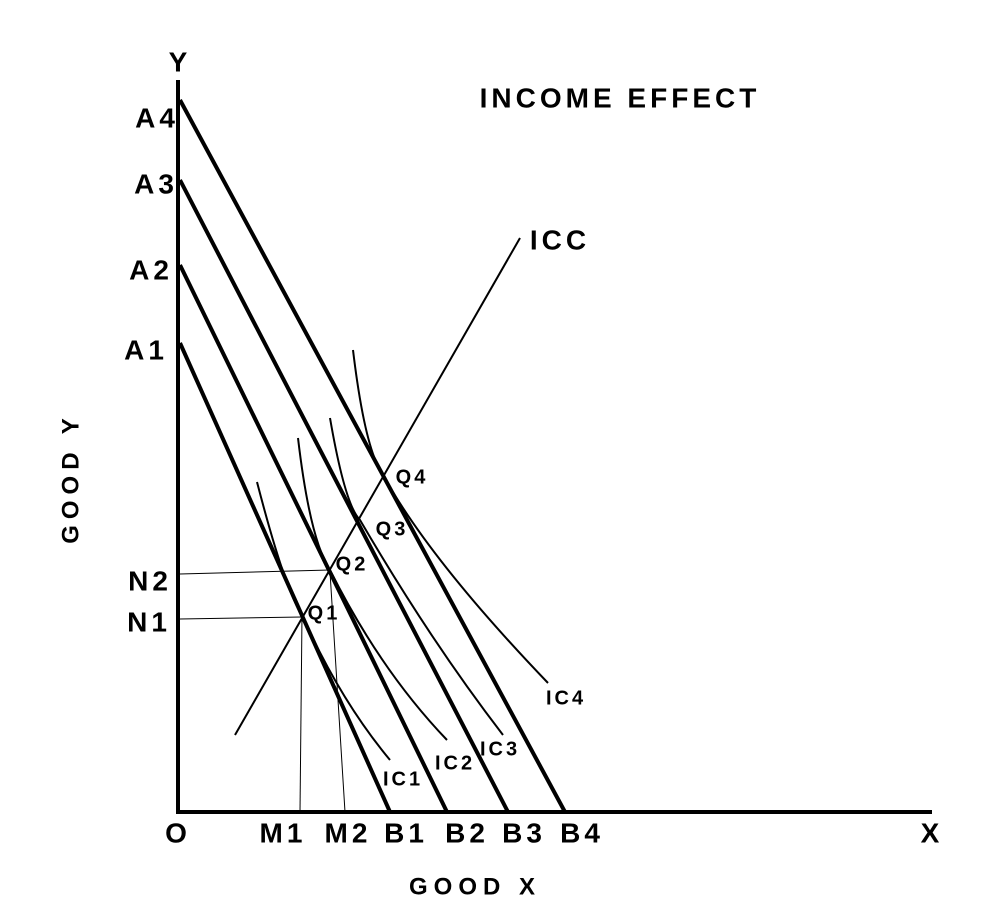 This screenshot has height=918, width=992. What do you see at coordinates (500, 749) in the screenshot?
I see `curve-label: IC3` at bounding box center [500, 749].